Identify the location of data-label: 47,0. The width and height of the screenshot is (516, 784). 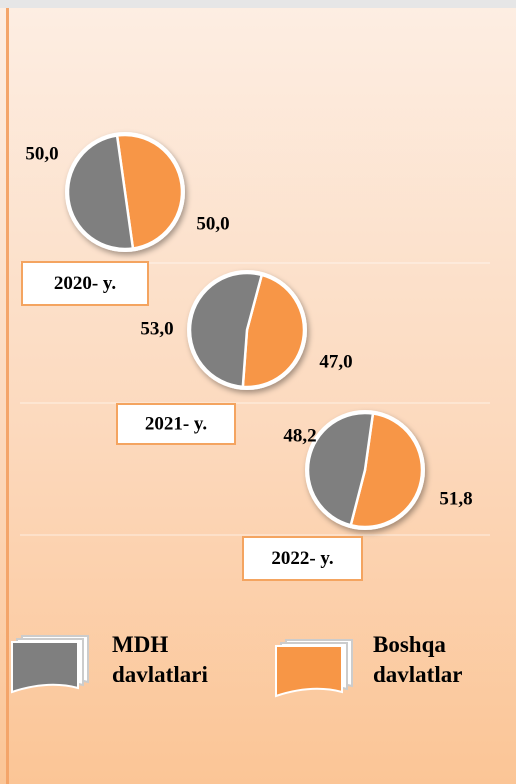
(335, 361).